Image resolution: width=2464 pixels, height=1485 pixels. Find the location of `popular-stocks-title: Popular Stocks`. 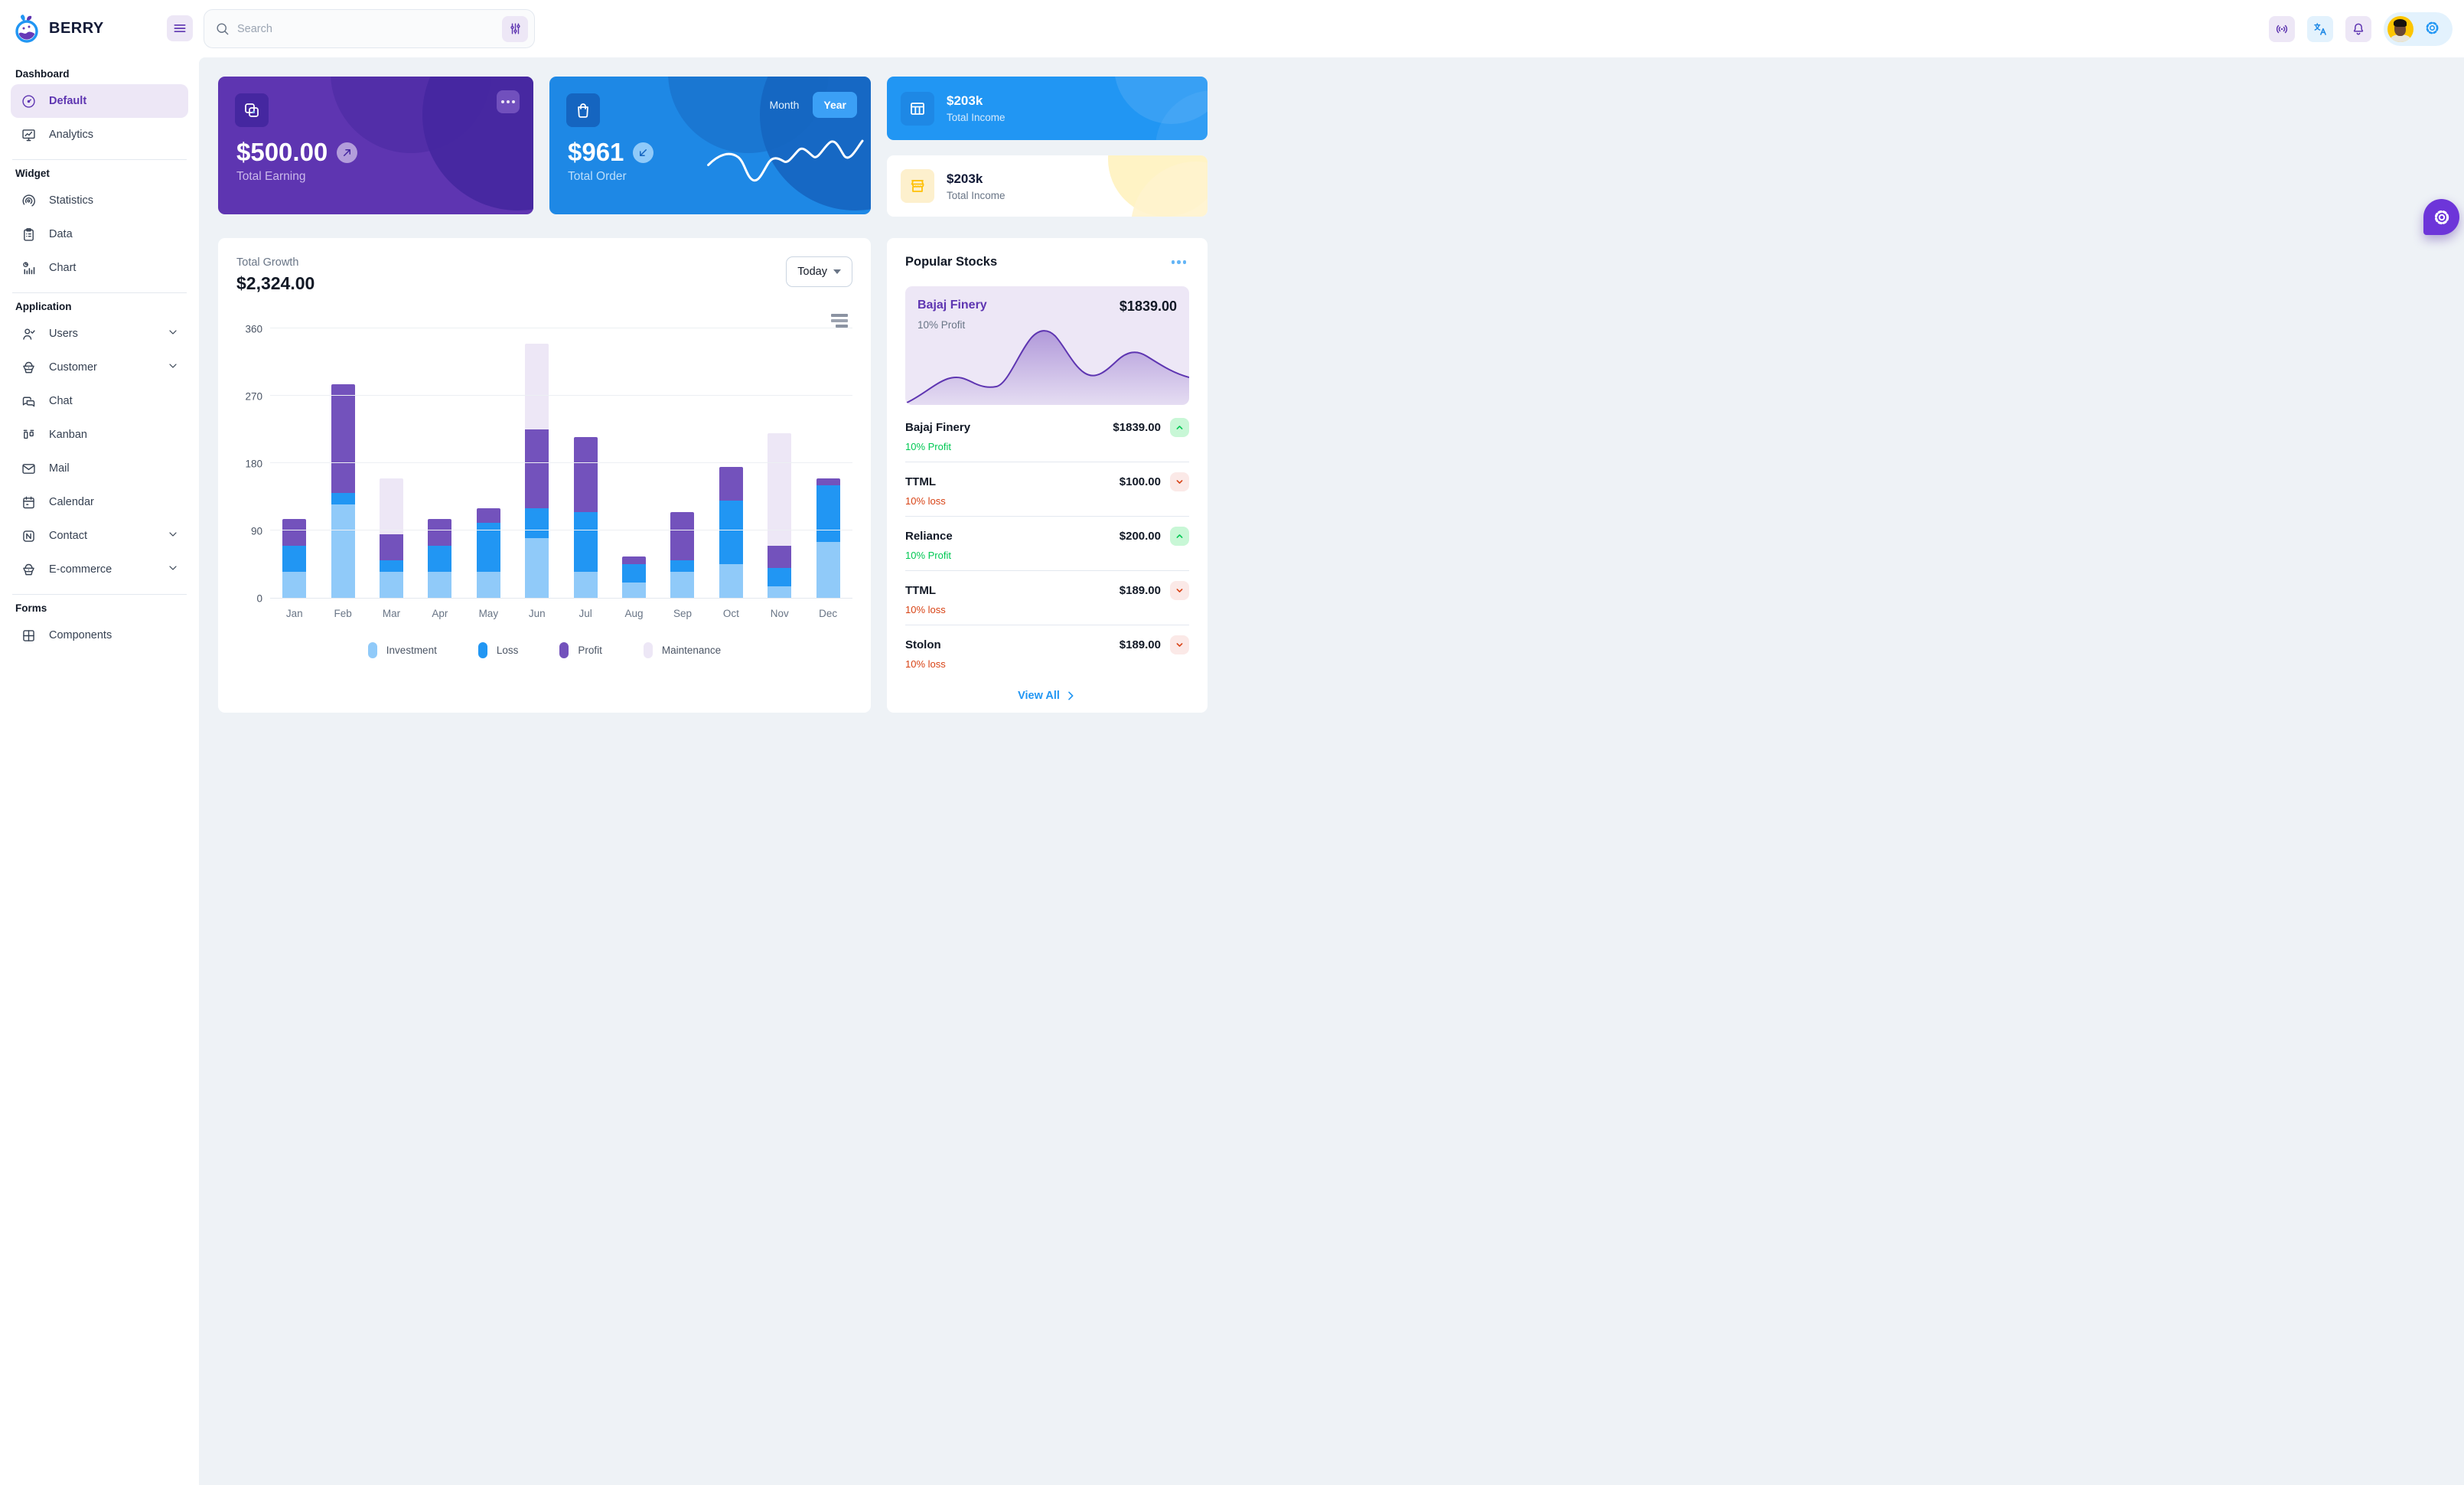

popular-stocks-title: Popular Stocks is located at coordinates (951, 262).